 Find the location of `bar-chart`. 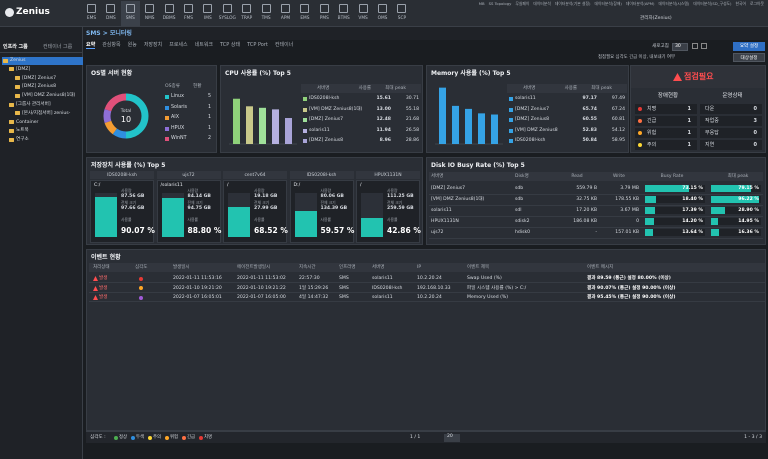

bar-chart is located at coordinates (469, 116).